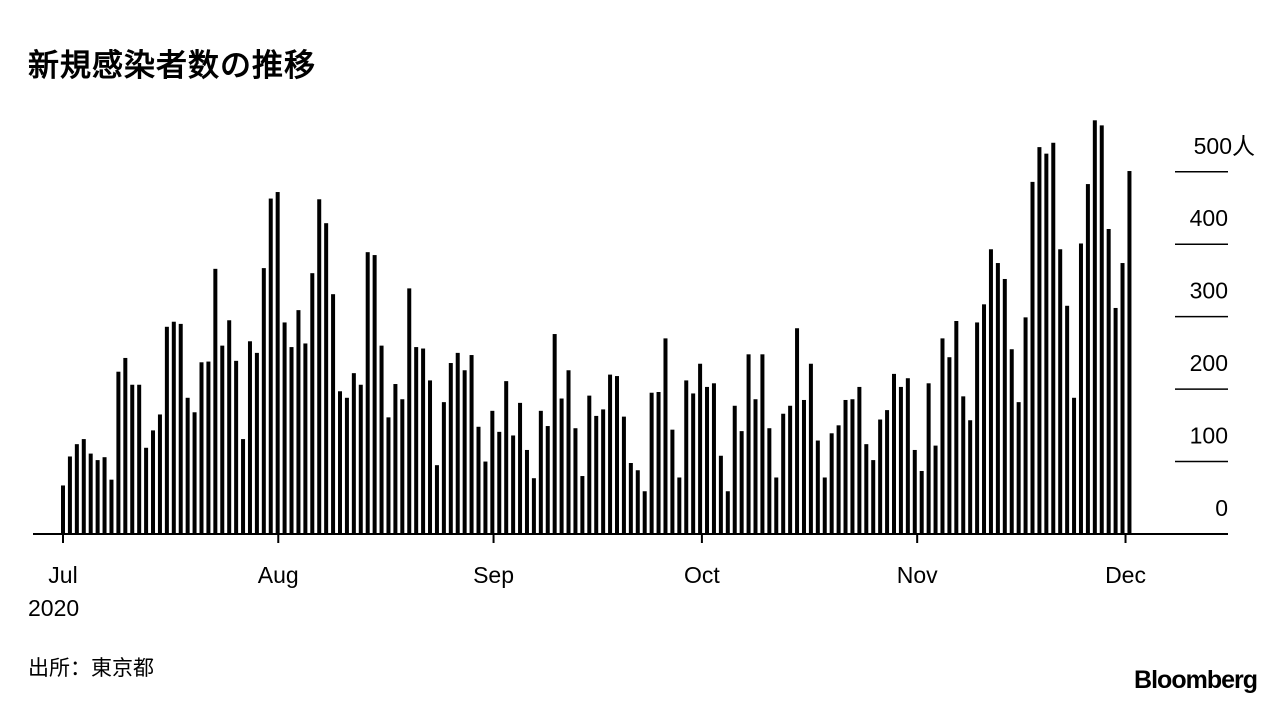 The width and height of the screenshot is (1285, 706). I want to click on x-ticks: Jul Aug Sep Oct Nov Dec, so click(597, 561).